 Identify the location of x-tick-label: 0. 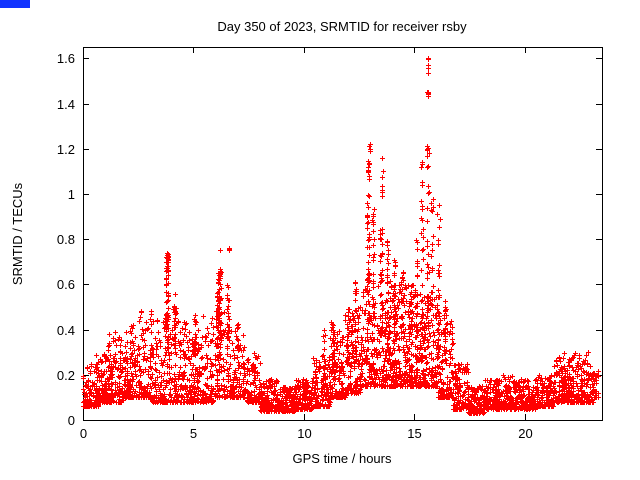
(83, 433).